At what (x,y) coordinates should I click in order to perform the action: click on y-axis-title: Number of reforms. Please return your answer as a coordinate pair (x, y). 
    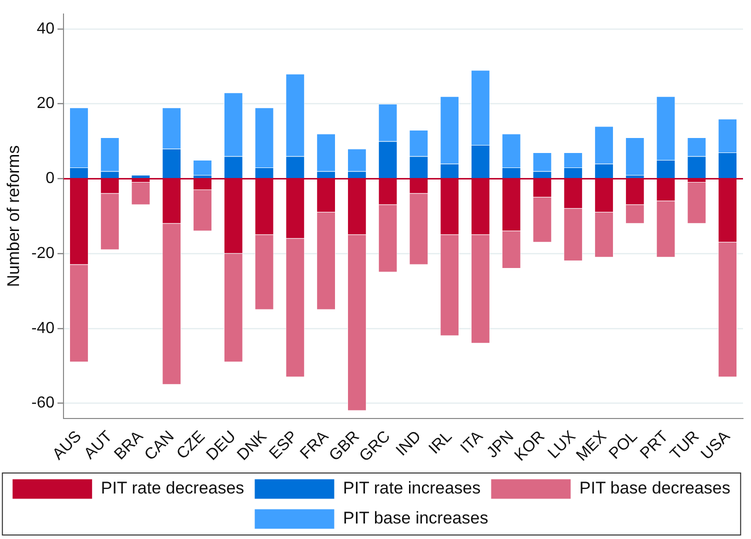
    Looking at the image, I should click on (13, 216).